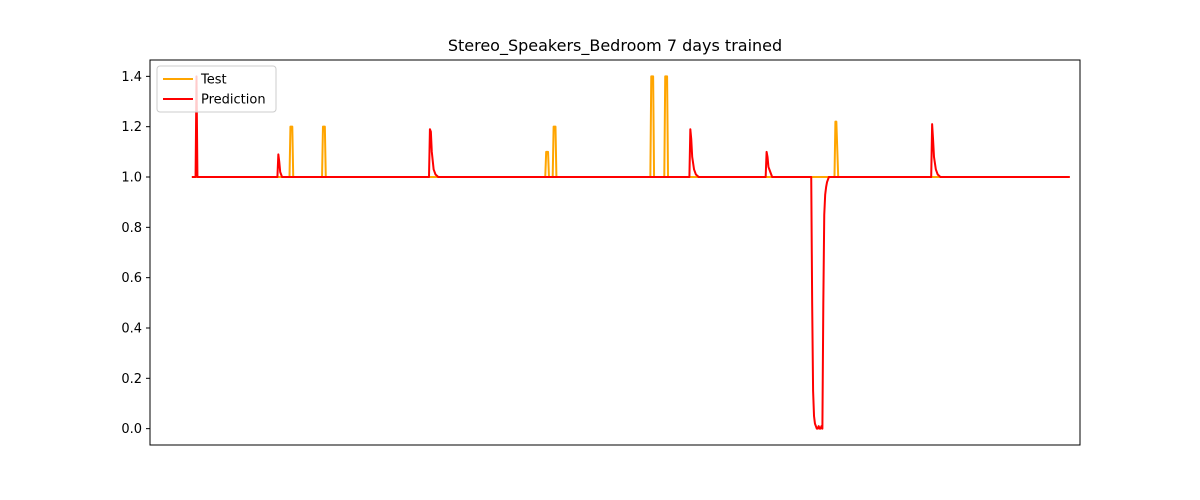  What do you see at coordinates (131, 429) in the screenshot?
I see `y-tick-label: 0.0` at bounding box center [131, 429].